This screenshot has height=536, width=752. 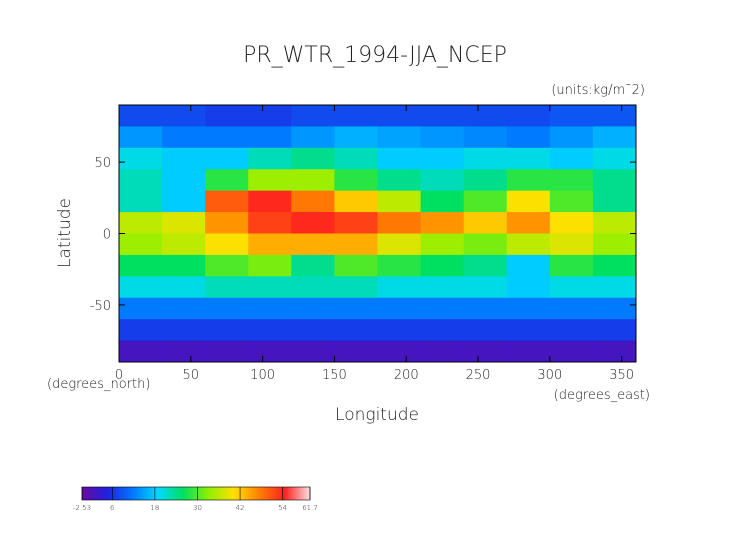 What do you see at coordinates (621, 375) in the screenshot?
I see `x-tick-label: 350` at bounding box center [621, 375].